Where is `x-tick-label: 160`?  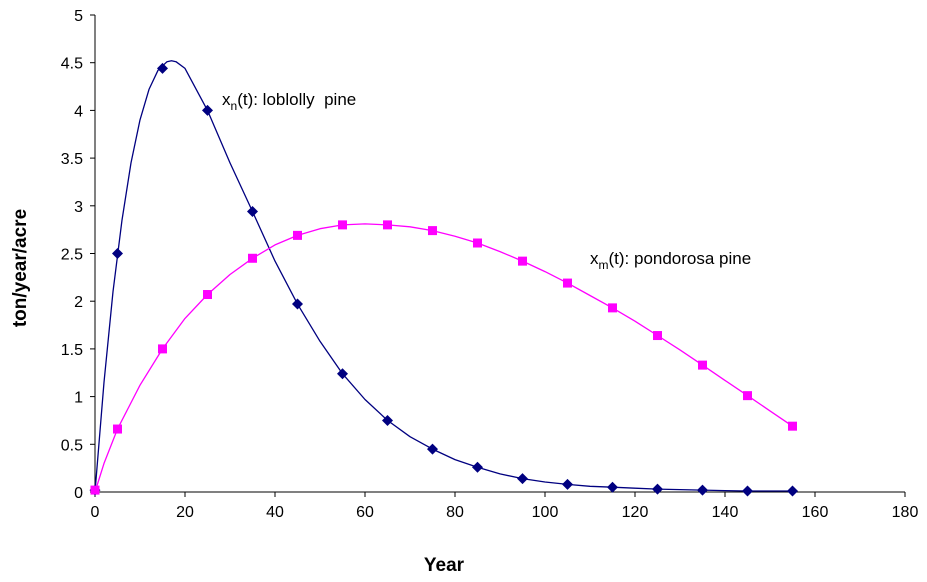
x-tick-label: 160 is located at coordinates (815, 512).